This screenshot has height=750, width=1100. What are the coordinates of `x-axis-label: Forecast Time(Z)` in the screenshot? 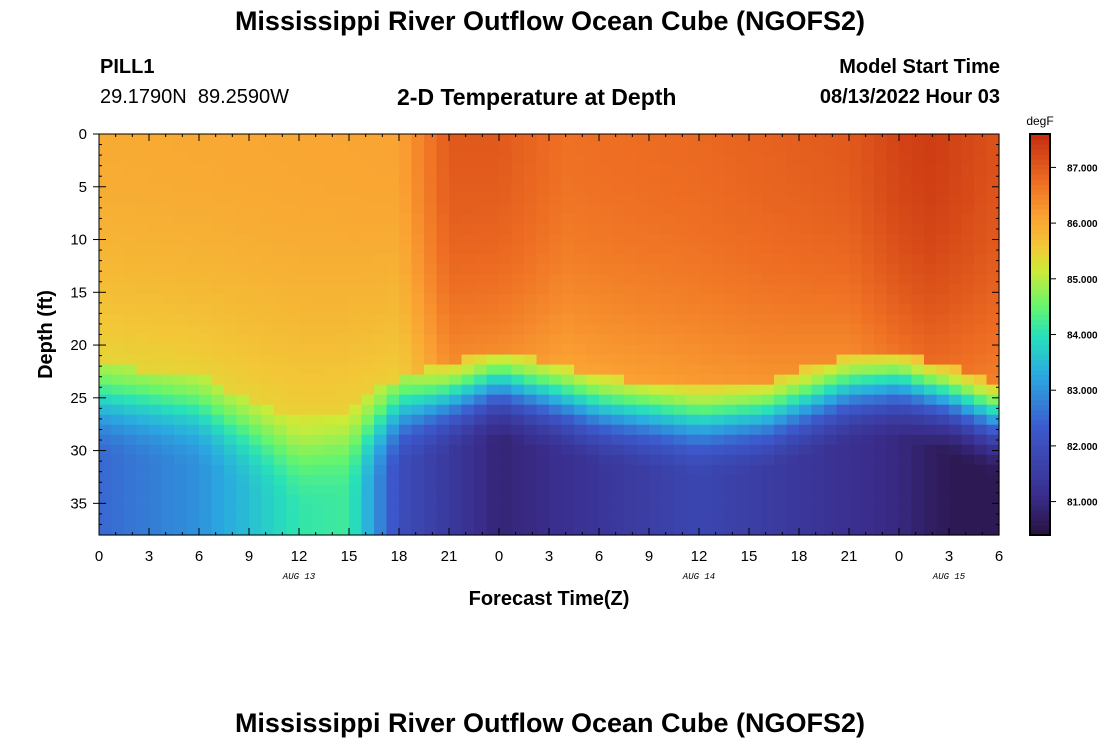 It's located at (549, 599).